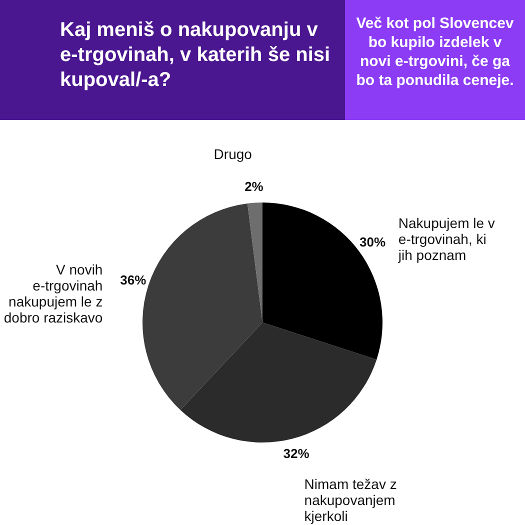  Describe the element at coordinates (133, 280) in the screenshot. I see `data-label: 36%` at that location.